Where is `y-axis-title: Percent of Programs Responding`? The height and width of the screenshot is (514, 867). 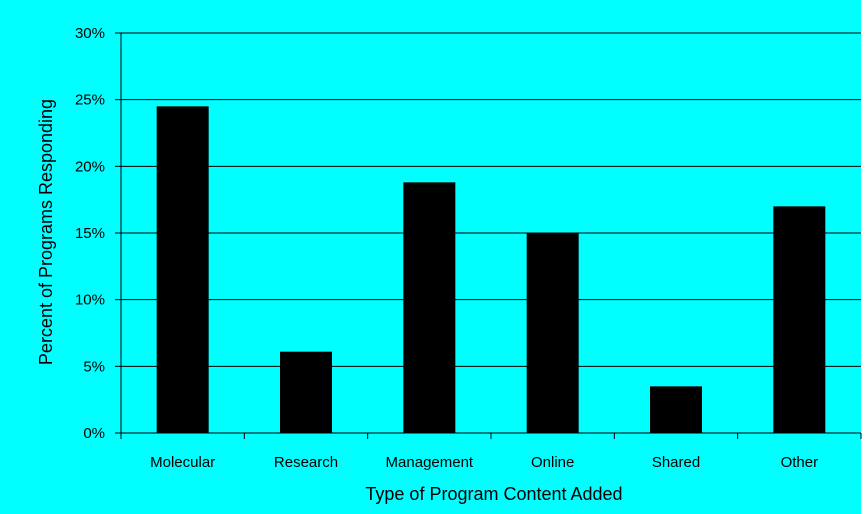 y-axis-title: Percent of Programs Responding is located at coordinates (46, 232).